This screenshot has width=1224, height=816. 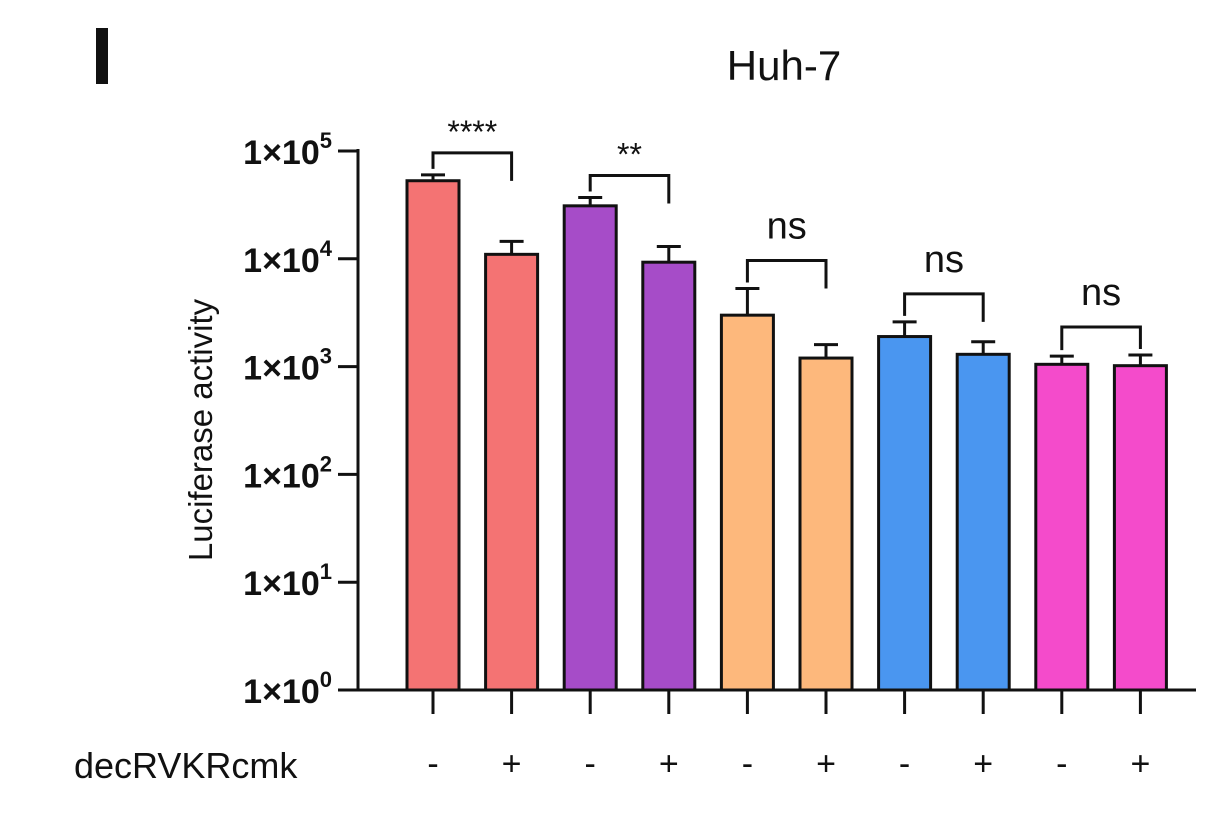 What do you see at coordinates (186, 765) in the screenshot?
I see `treatment-label: decRVKRcmk` at bounding box center [186, 765].